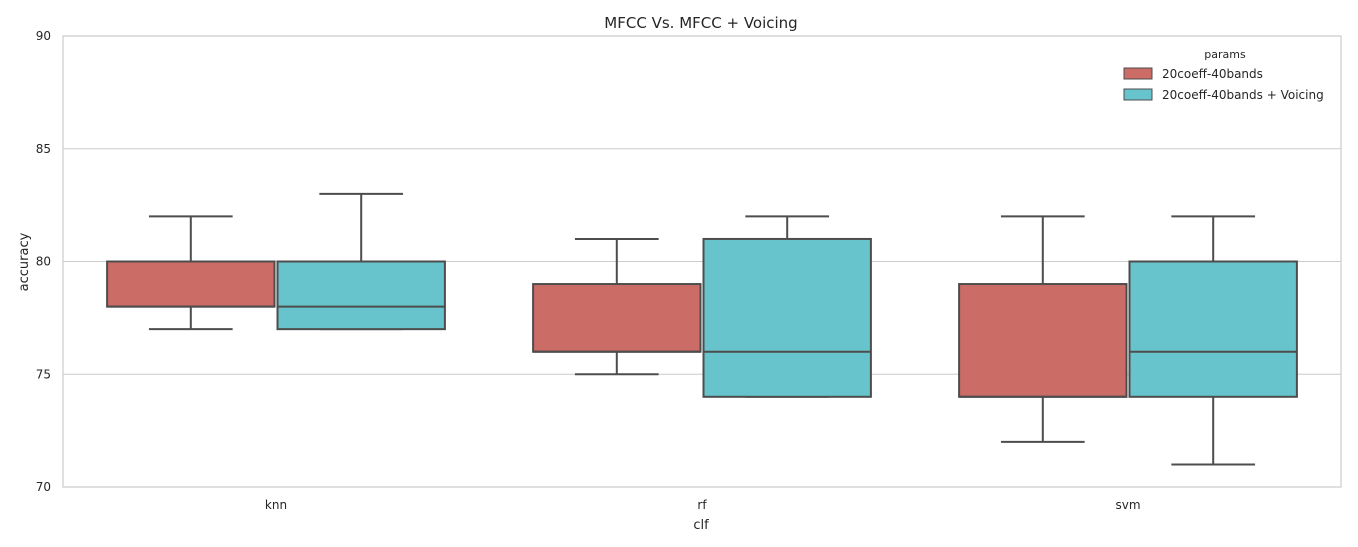  I want to click on legend-entry-label: 20coeff-40bands, so click(1212, 74).